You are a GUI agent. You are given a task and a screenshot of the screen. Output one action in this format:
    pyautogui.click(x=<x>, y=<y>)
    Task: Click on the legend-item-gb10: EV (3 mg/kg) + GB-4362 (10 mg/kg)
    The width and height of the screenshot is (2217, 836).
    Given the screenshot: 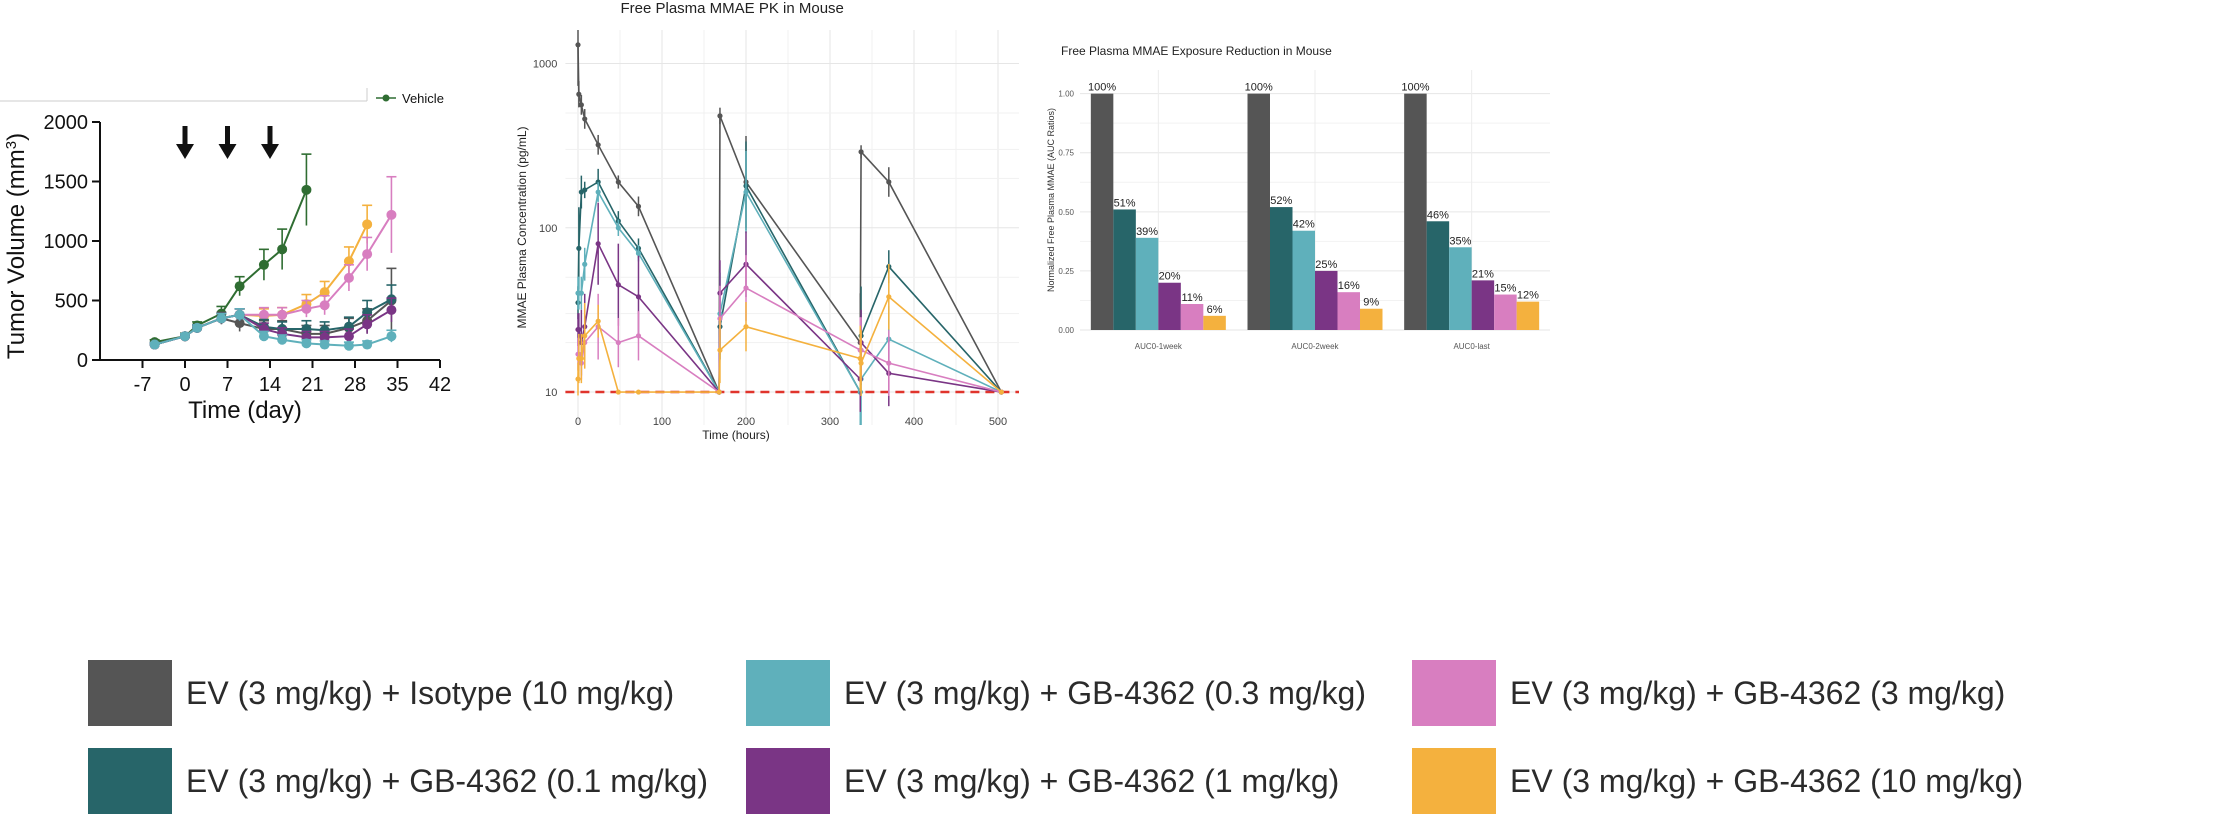 What is the action you would take?
    pyautogui.click(x=1717, y=781)
    